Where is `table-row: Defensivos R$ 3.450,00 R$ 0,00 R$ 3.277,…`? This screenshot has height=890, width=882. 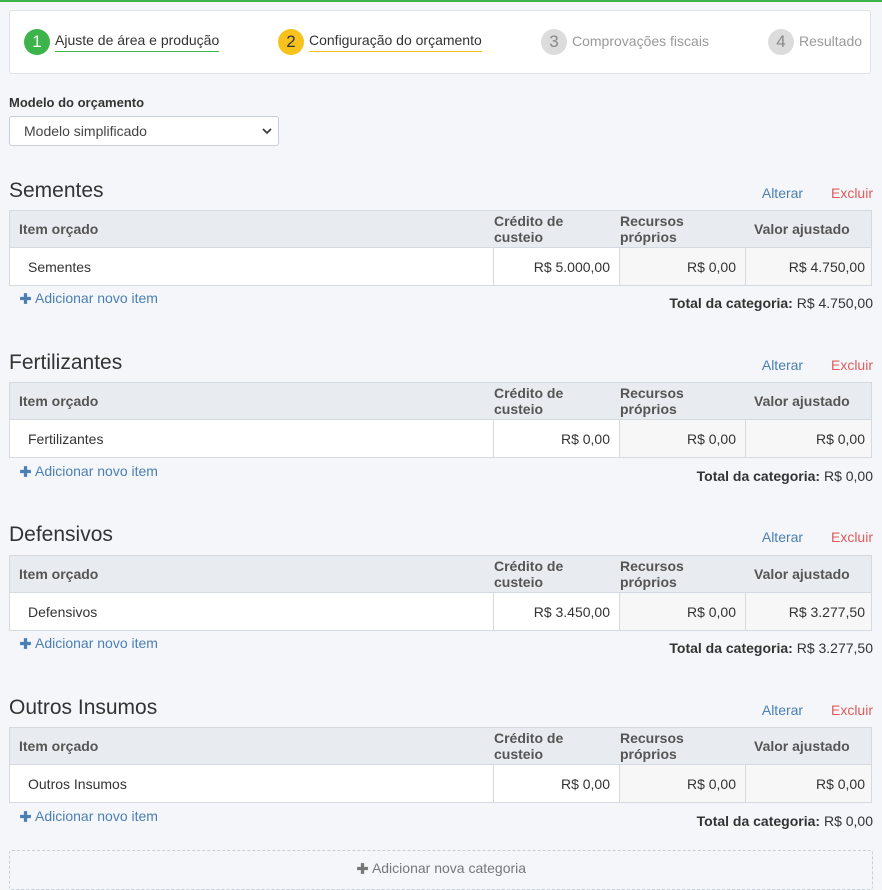 table-row: Defensivos R$ 3.450,00 R$ 0,00 R$ 3.277,… is located at coordinates (440, 611).